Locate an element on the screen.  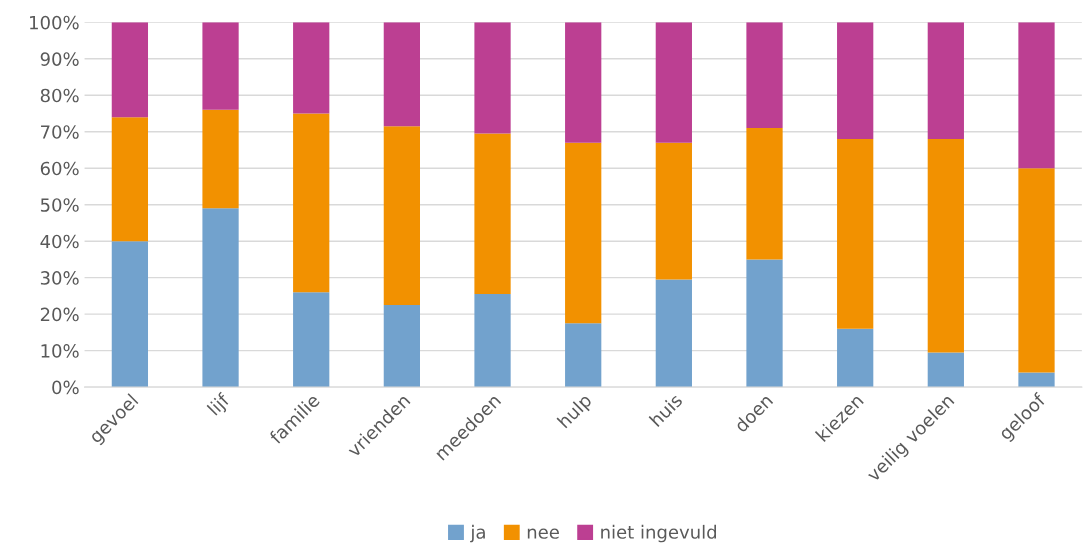
y-tick-label: 20% is located at coordinates (59, 314).